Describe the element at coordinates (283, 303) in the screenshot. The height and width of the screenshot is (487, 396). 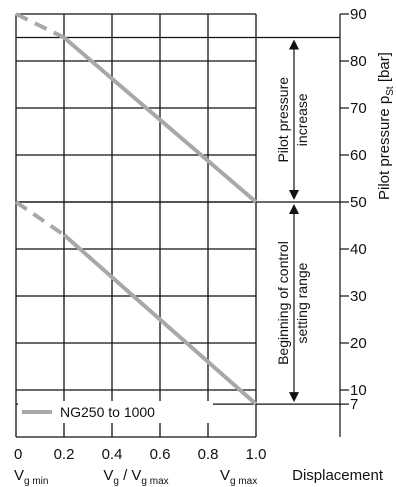
I see `annotation-label: Beginning of control` at that location.